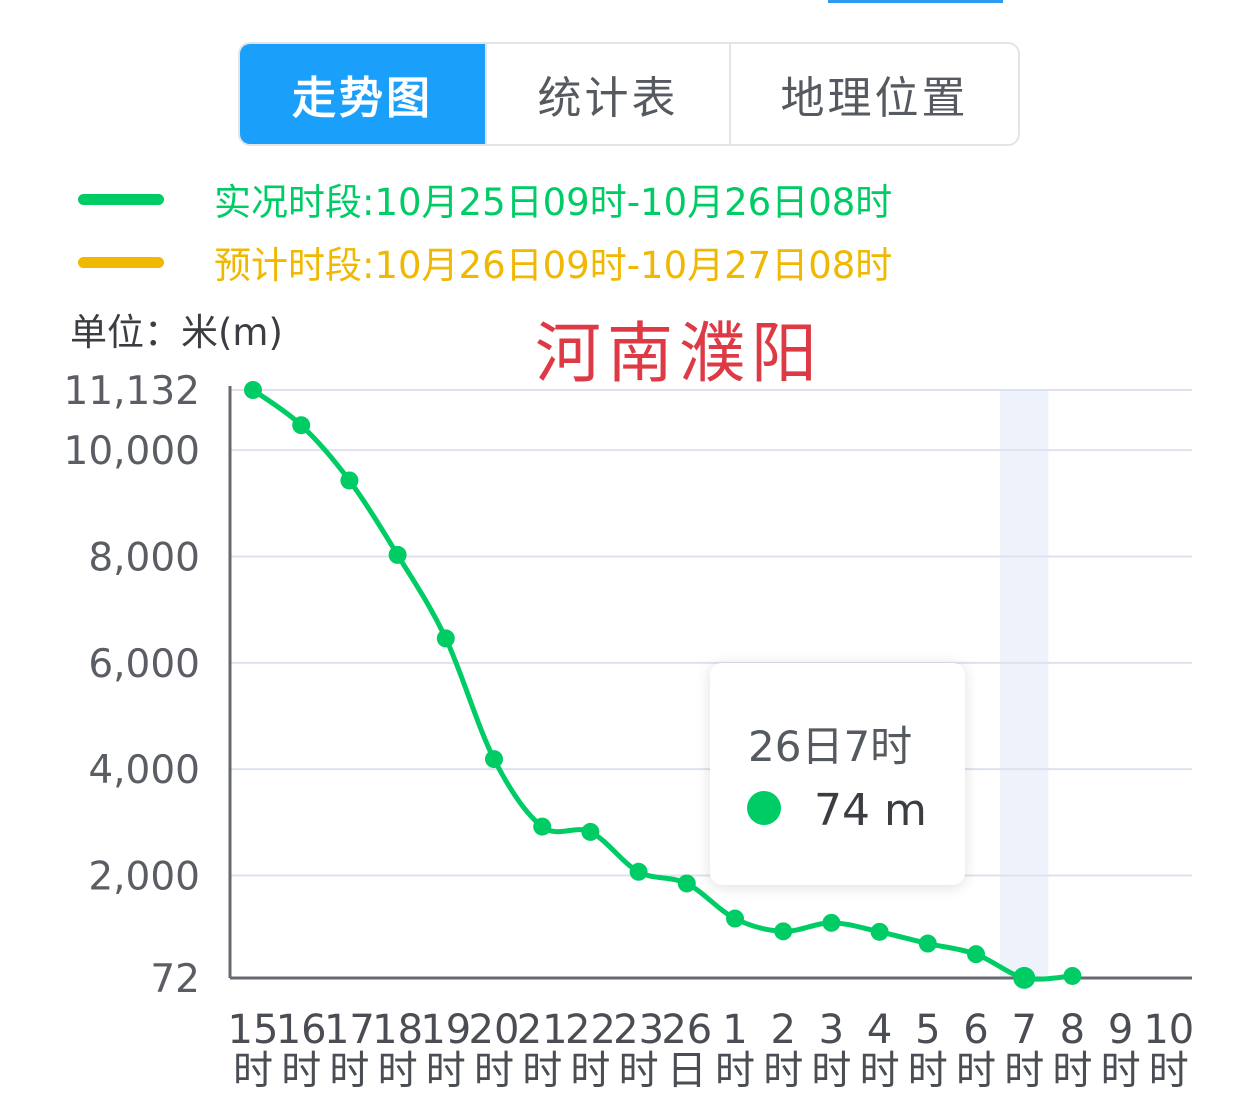 This screenshot has width=1260, height=1117. What do you see at coordinates (144, 558) in the screenshot?
I see `y-tick-label: 8,000` at bounding box center [144, 558].